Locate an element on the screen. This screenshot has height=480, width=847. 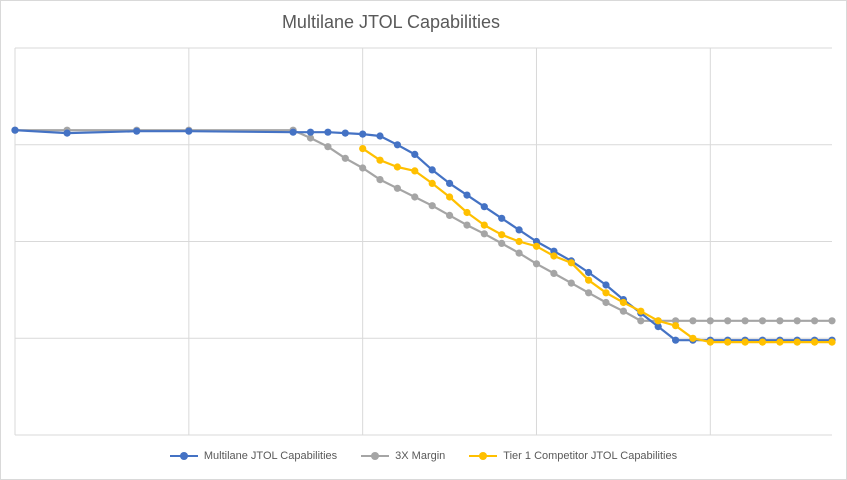
legend-item: 3X Margin is located at coordinates (403, 456).